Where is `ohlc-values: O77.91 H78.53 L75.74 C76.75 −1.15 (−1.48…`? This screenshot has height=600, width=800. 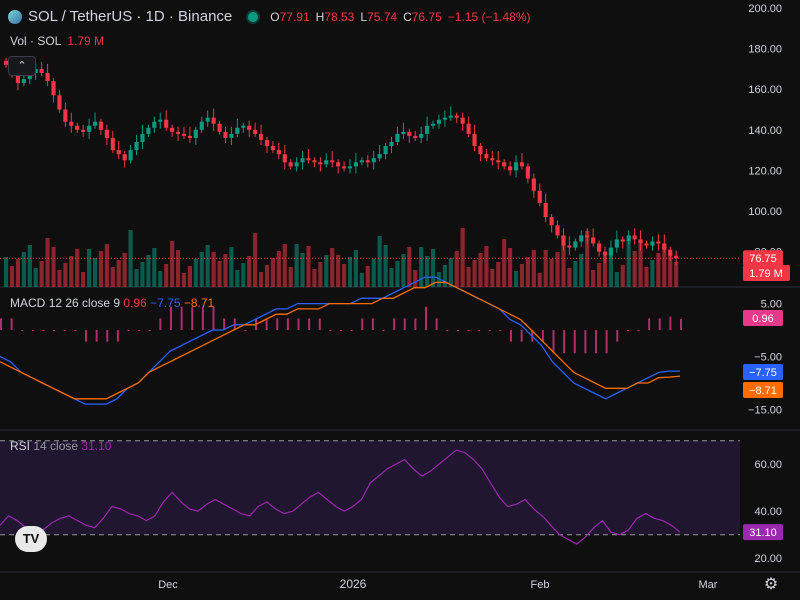
ohlc-values: O77.91 H78.53 L75.74 C76.75 −1.15 (−1.48… is located at coordinates (400, 16).